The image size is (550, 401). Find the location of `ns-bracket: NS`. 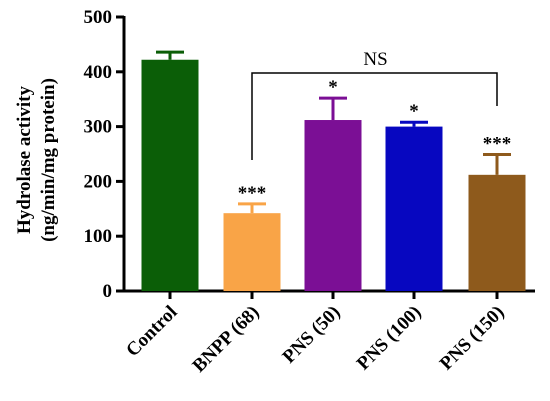

ns-bracket: NS is located at coordinates (374, 104).